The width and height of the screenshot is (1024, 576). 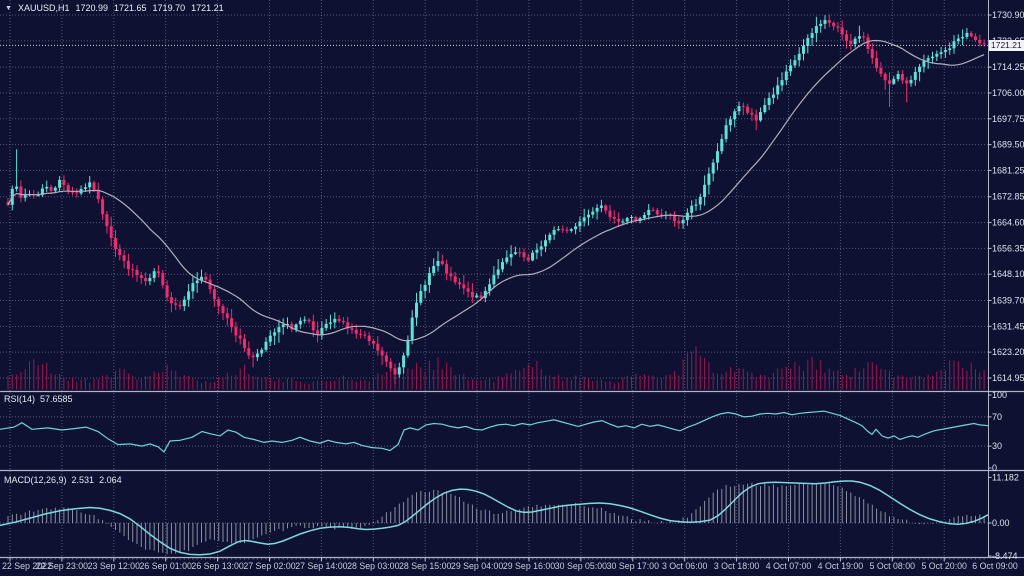 What do you see at coordinates (1008, 119) in the screenshot?
I see `price-tick-label: 1697.75` at bounding box center [1008, 119].